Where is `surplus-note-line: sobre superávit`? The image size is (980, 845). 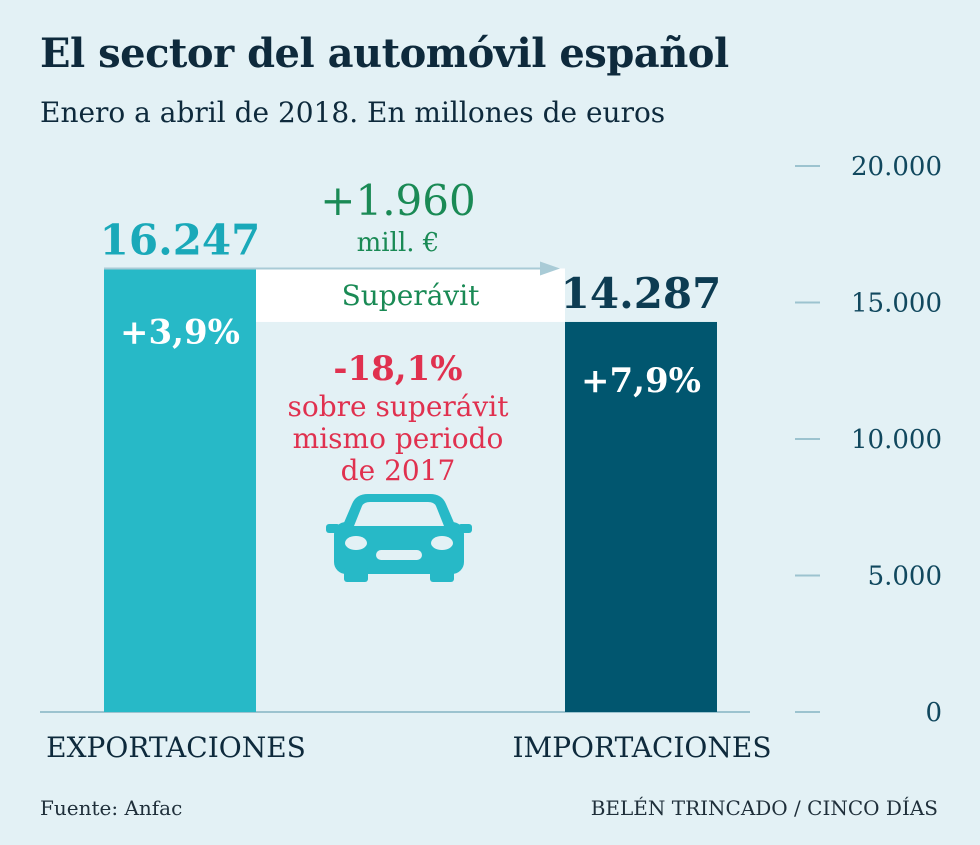
surplus-note-line: sobre superávit is located at coordinates (398, 406).